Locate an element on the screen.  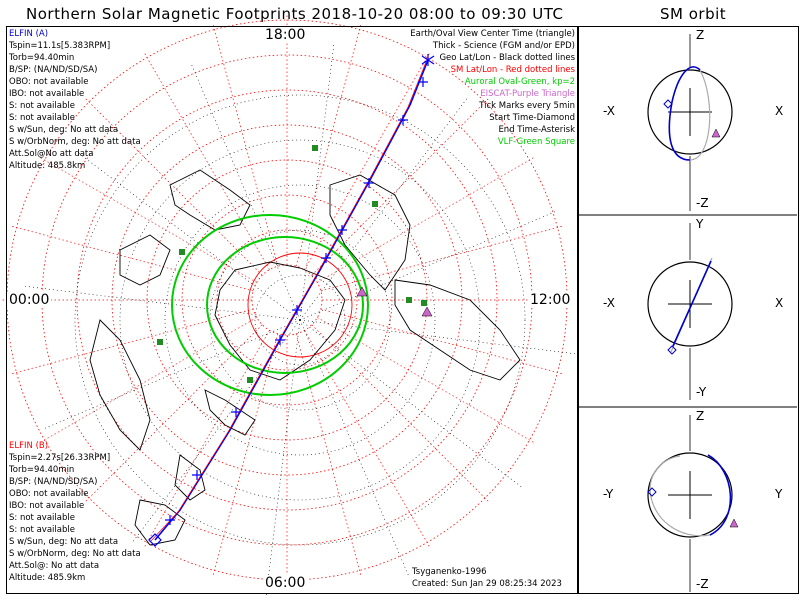
earth-circle is located at coordinates (690, 304).